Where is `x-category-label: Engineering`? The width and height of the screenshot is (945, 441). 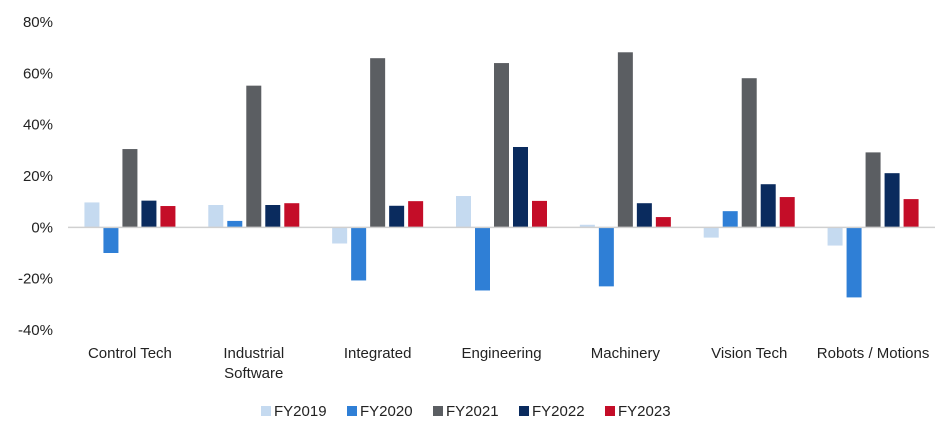
x-category-label: Engineering is located at coordinates (501, 353).